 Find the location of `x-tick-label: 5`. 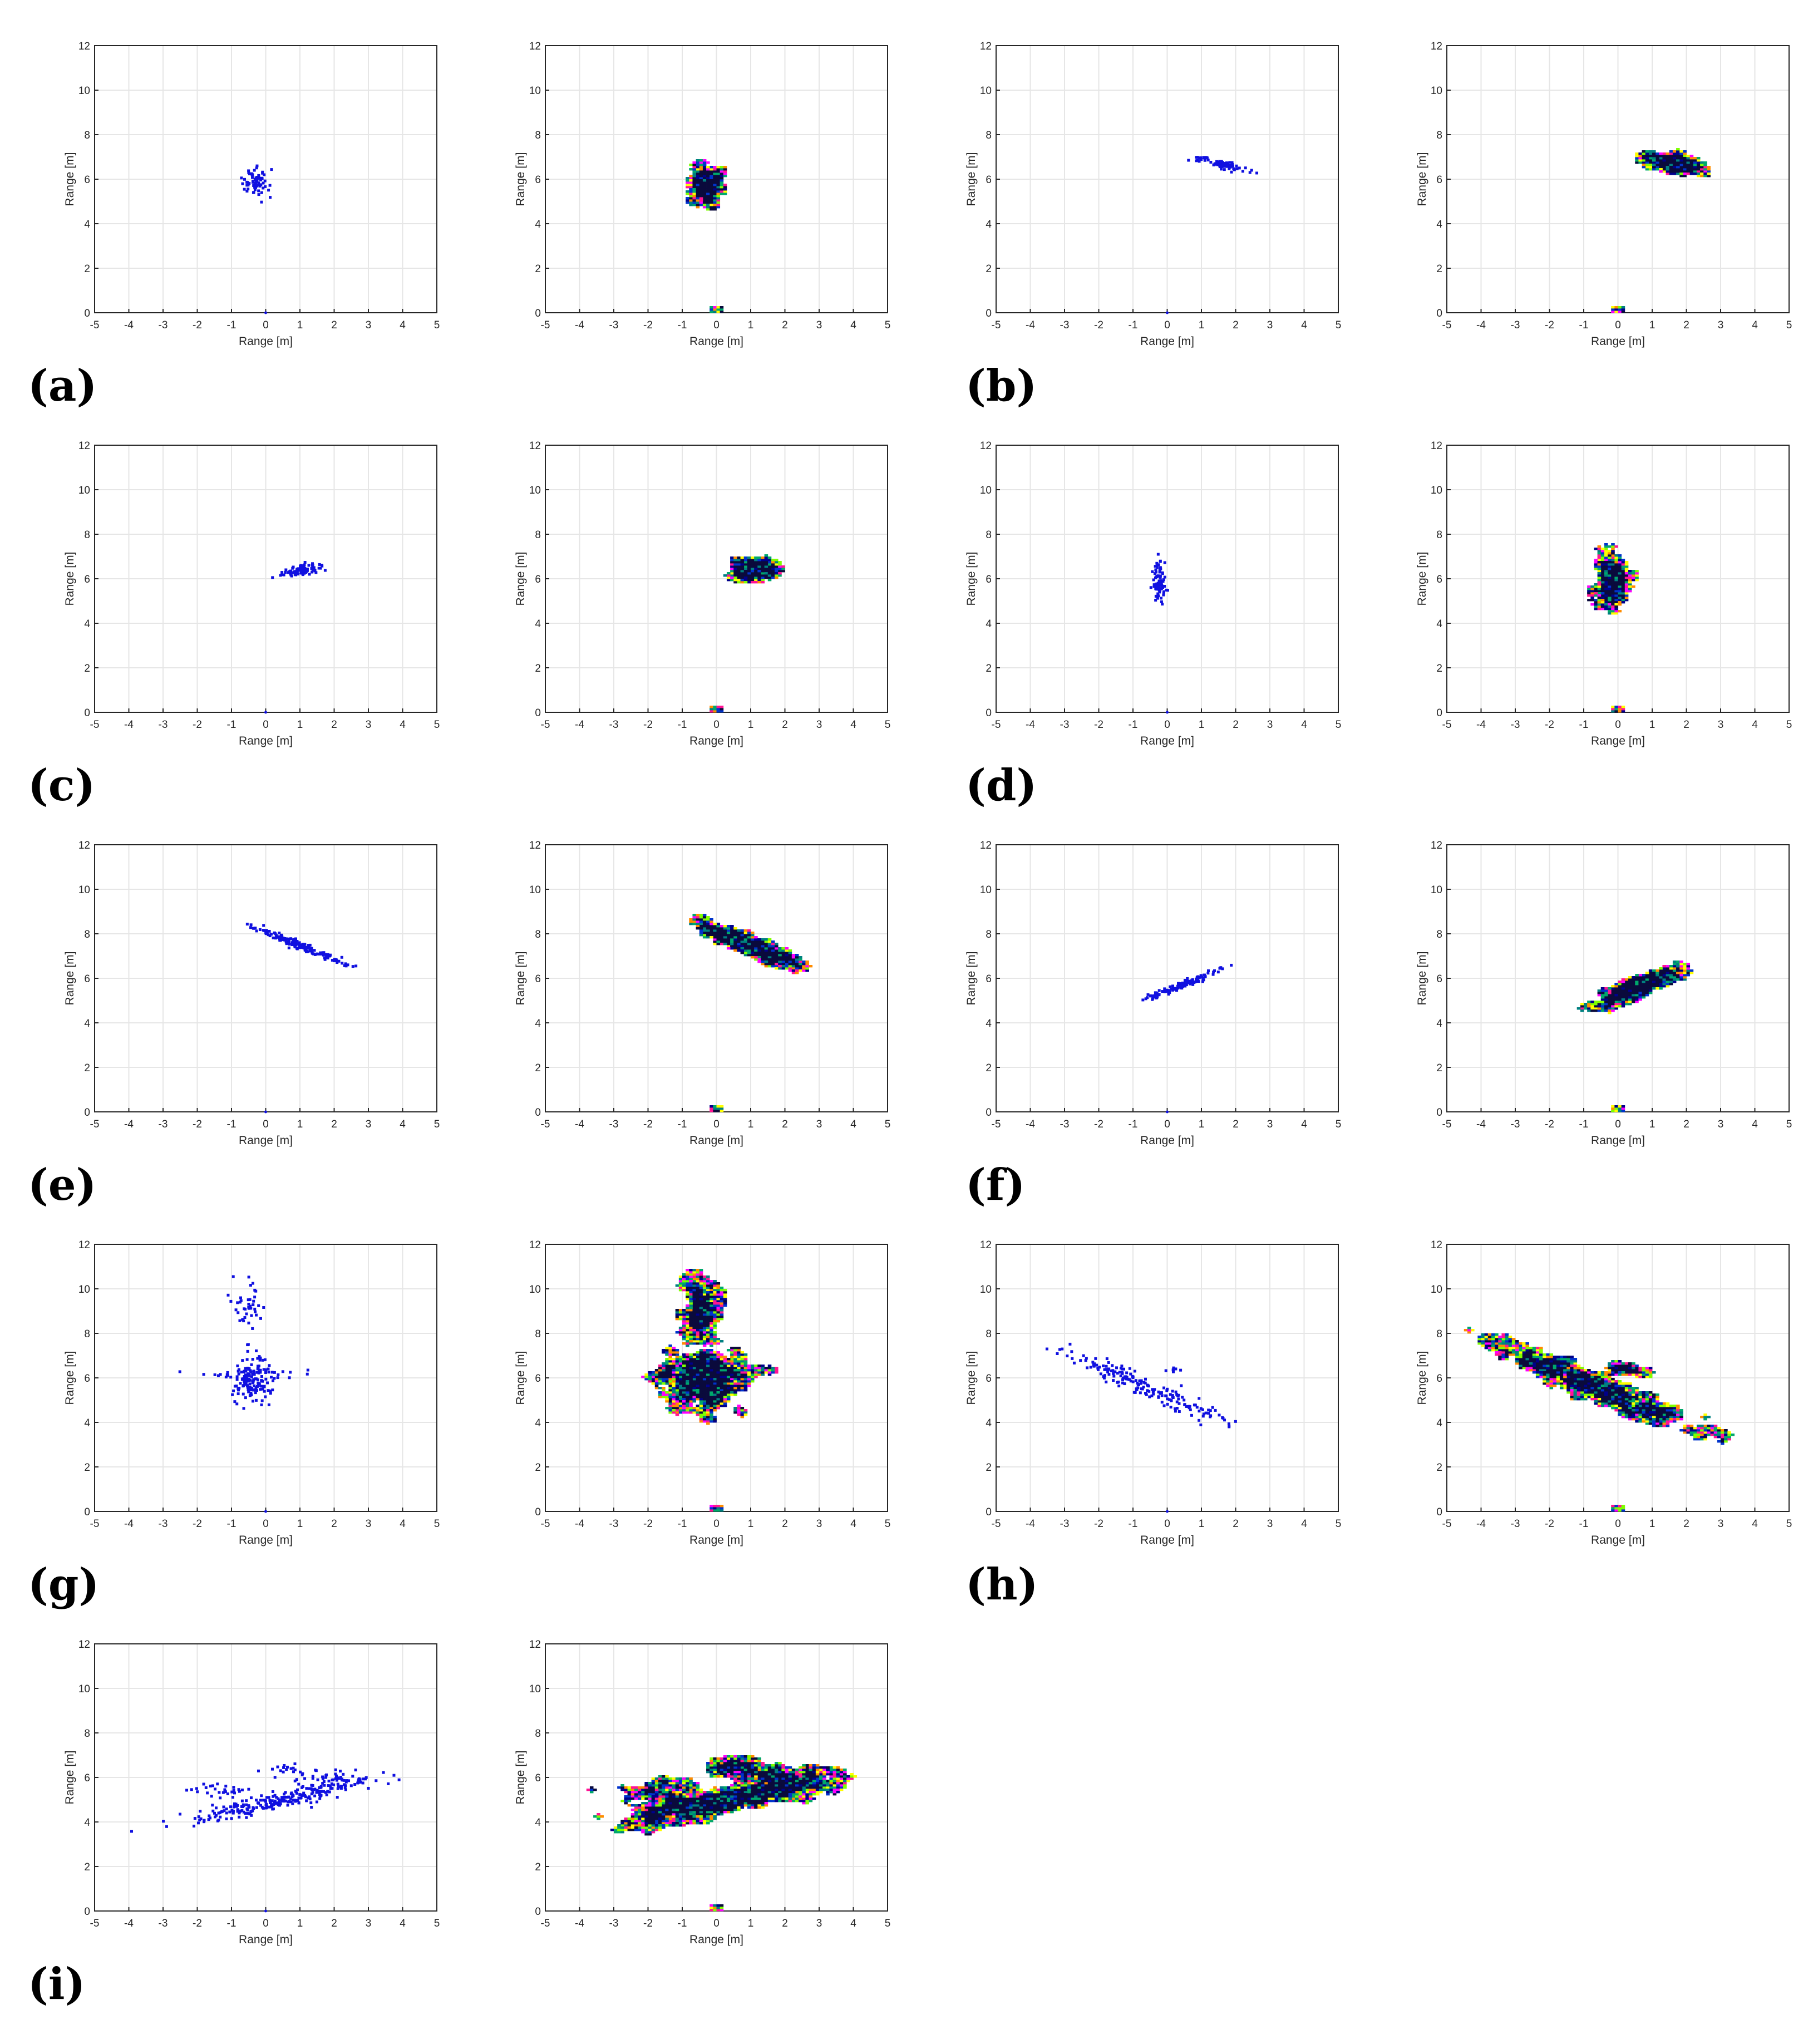

x-tick-label: 5 is located at coordinates (1789, 1124).